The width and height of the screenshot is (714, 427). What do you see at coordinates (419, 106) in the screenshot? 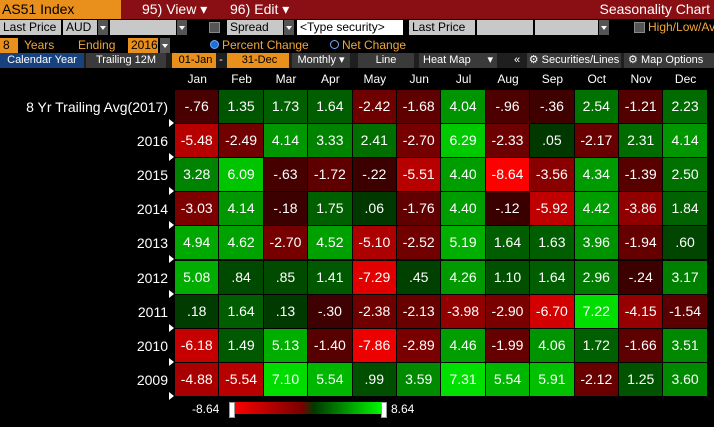
I see `heat-cell: -1.68` at bounding box center [419, 106].